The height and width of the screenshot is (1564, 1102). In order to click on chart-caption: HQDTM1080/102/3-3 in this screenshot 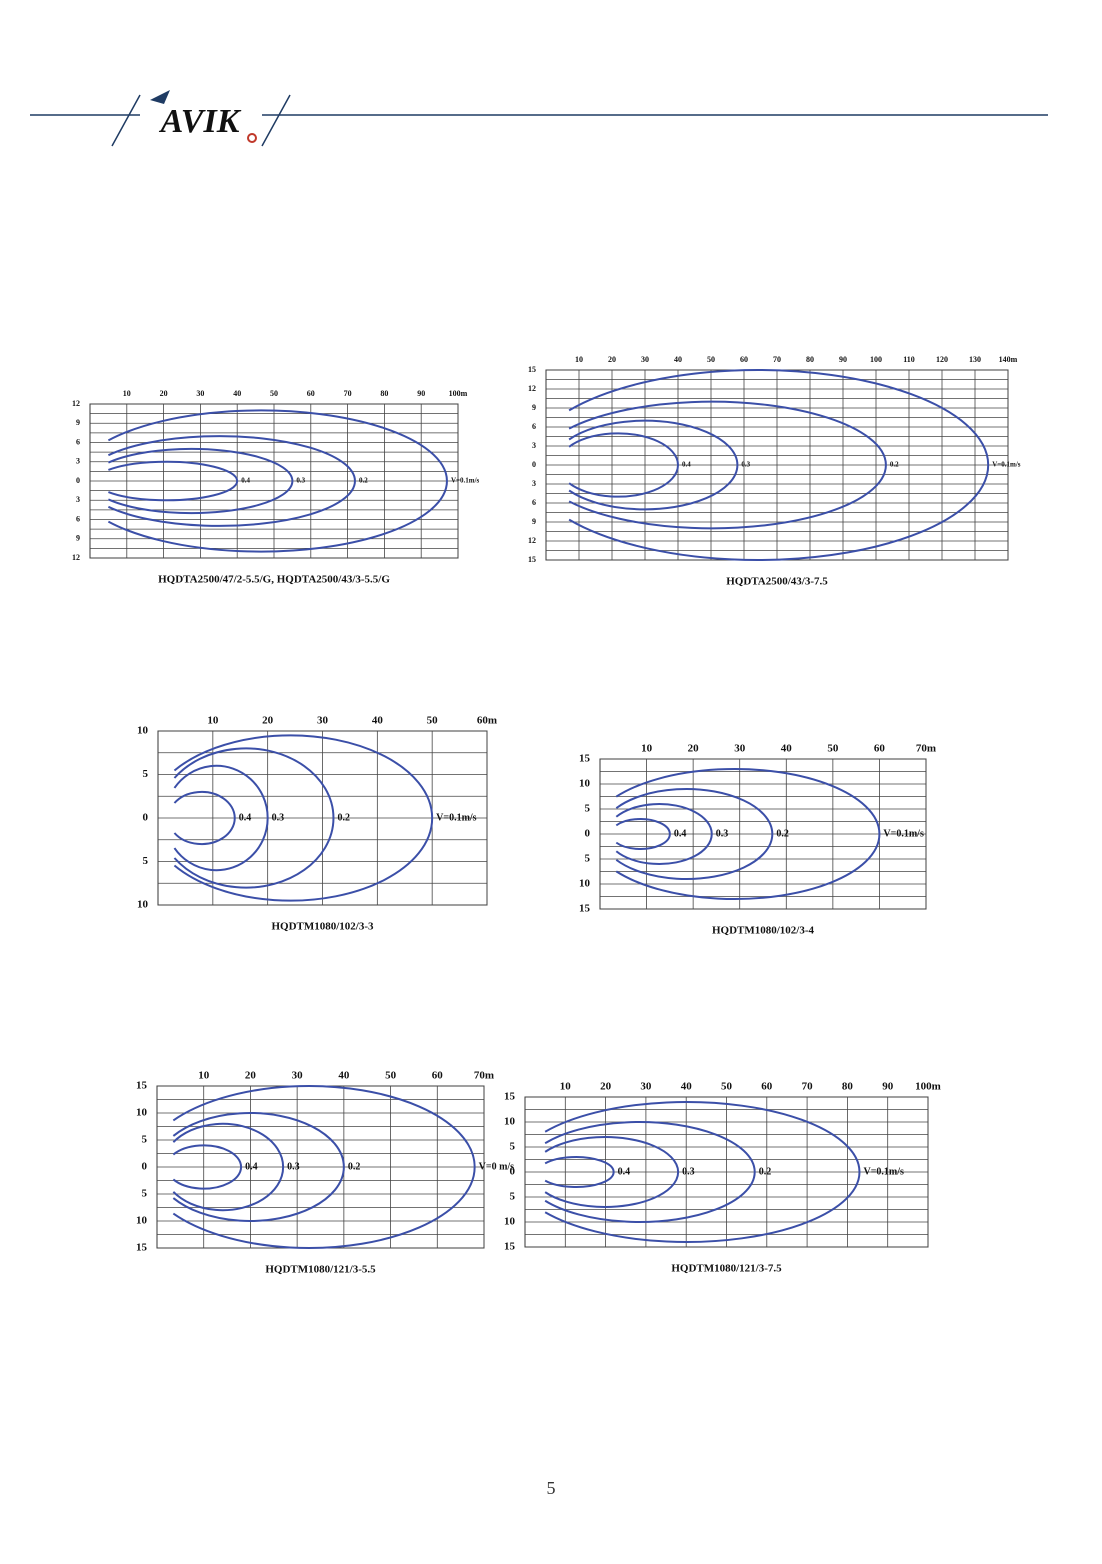, I will do `click(322, 927)`.